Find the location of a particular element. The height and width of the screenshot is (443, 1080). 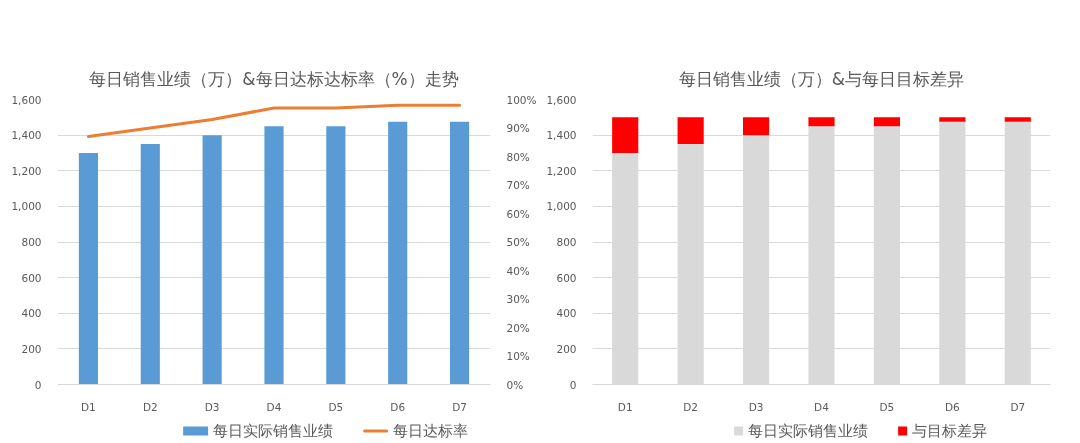

y2-tick-label: 60% is located at coordinates (518, 213).